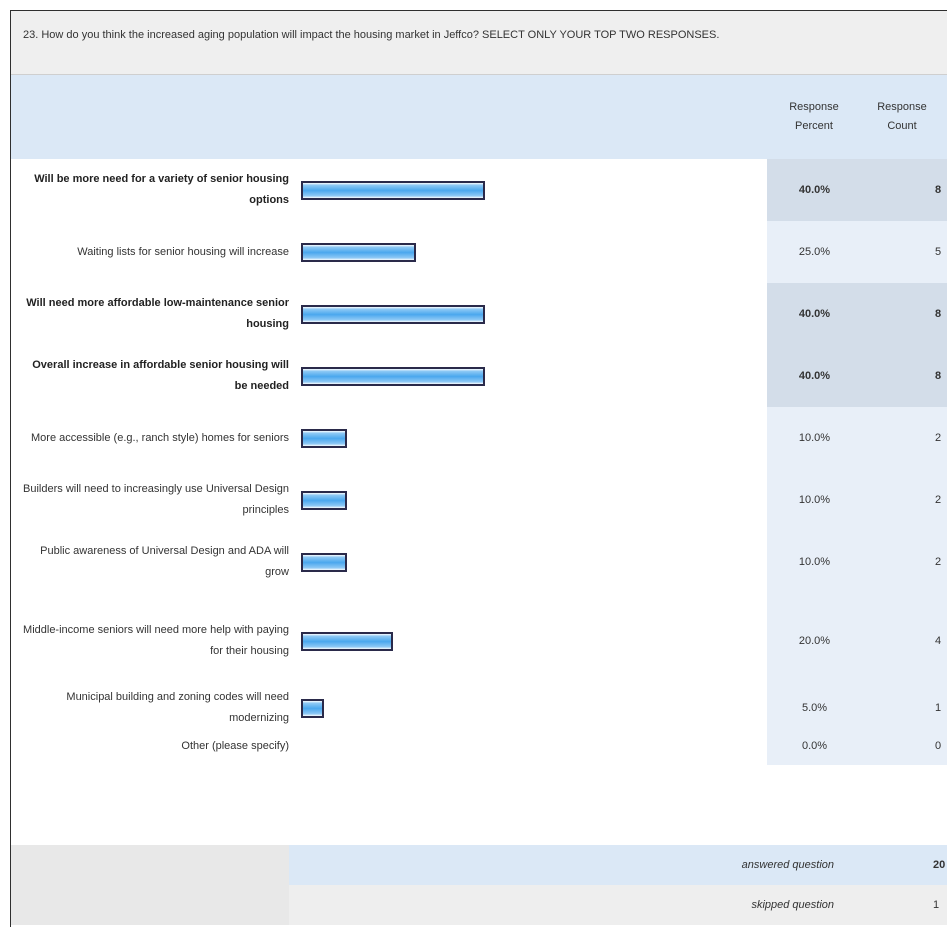 The height and width of the screenshot is (927, 947). What do you see at coordinates (814, 117) in the screenshot?
I see `response-percent-header: Response Percent` at bounding box center [814, 117].